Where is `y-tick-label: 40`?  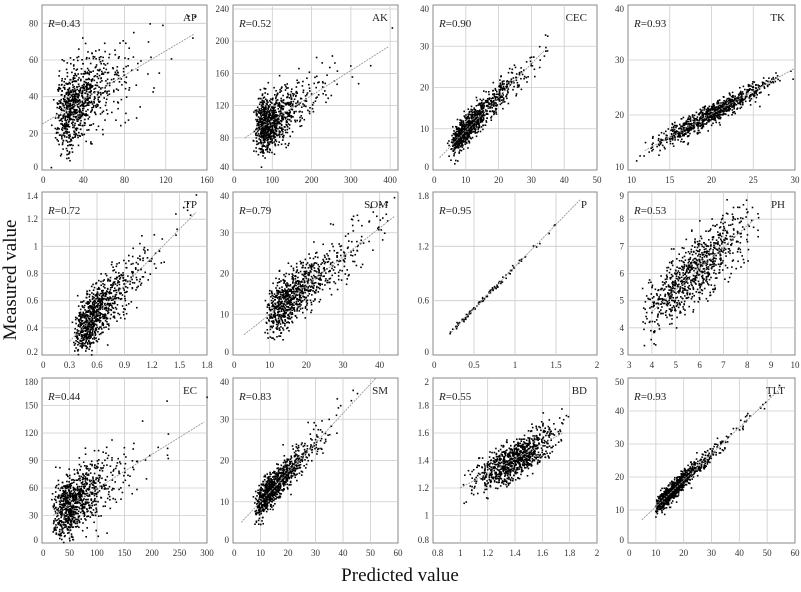
y-tick-label: 40 is located at coordinates (425, 9).